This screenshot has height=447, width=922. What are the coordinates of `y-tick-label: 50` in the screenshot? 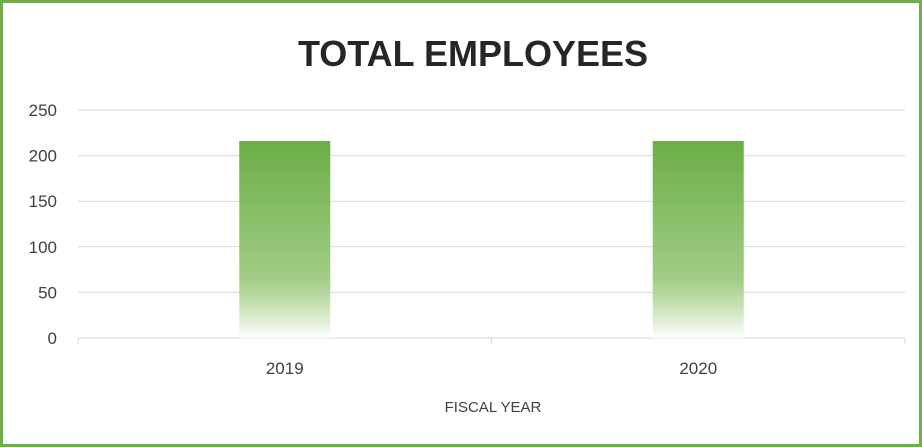 It's located at (47, 292).